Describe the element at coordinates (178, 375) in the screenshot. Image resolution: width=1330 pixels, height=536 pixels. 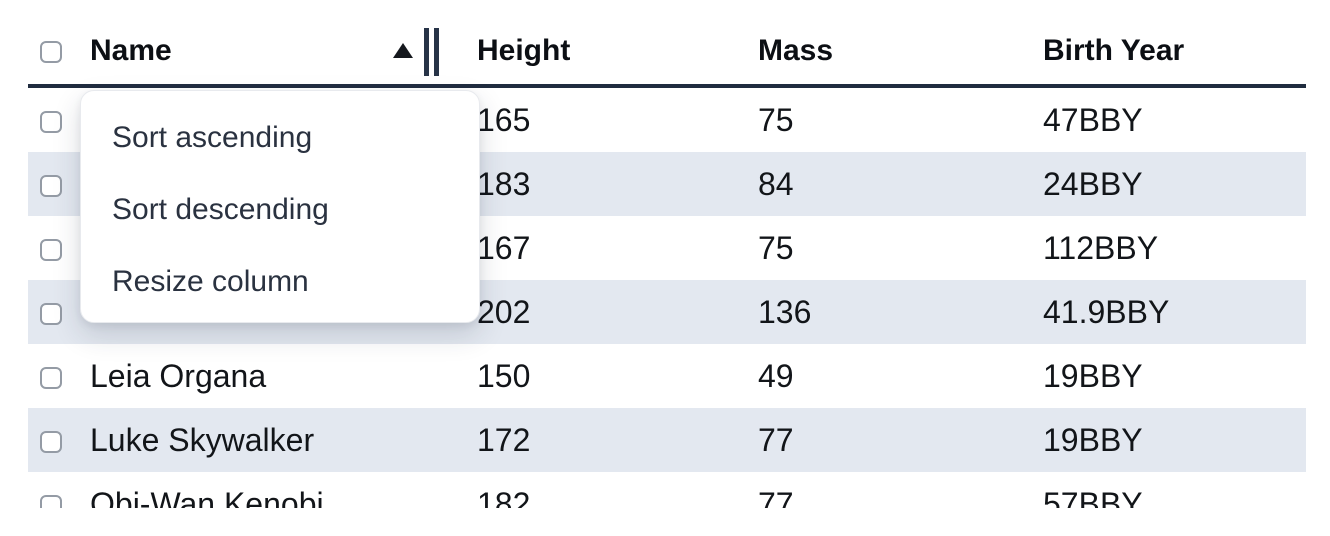
I see `cell-name: Leia Organa` at that location.